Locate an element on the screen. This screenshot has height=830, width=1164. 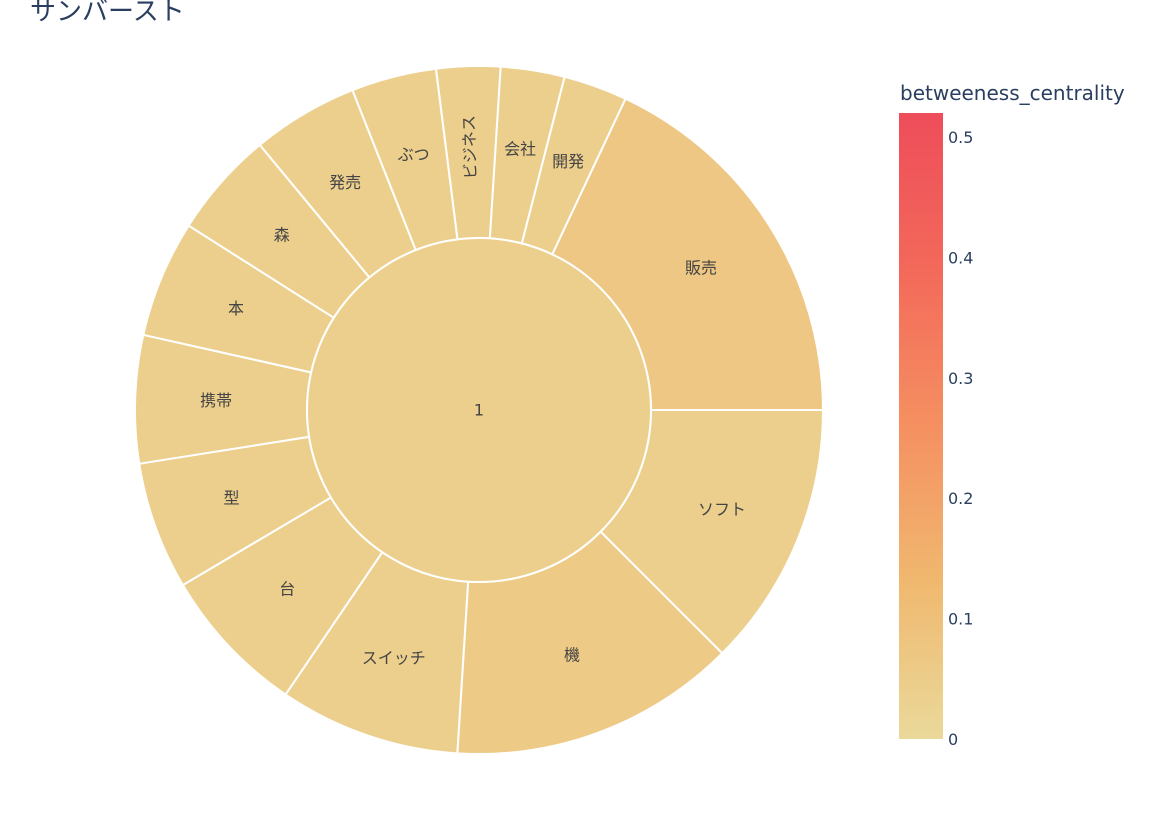
slice-label-7: 本 is located at coordinates (236, 308).